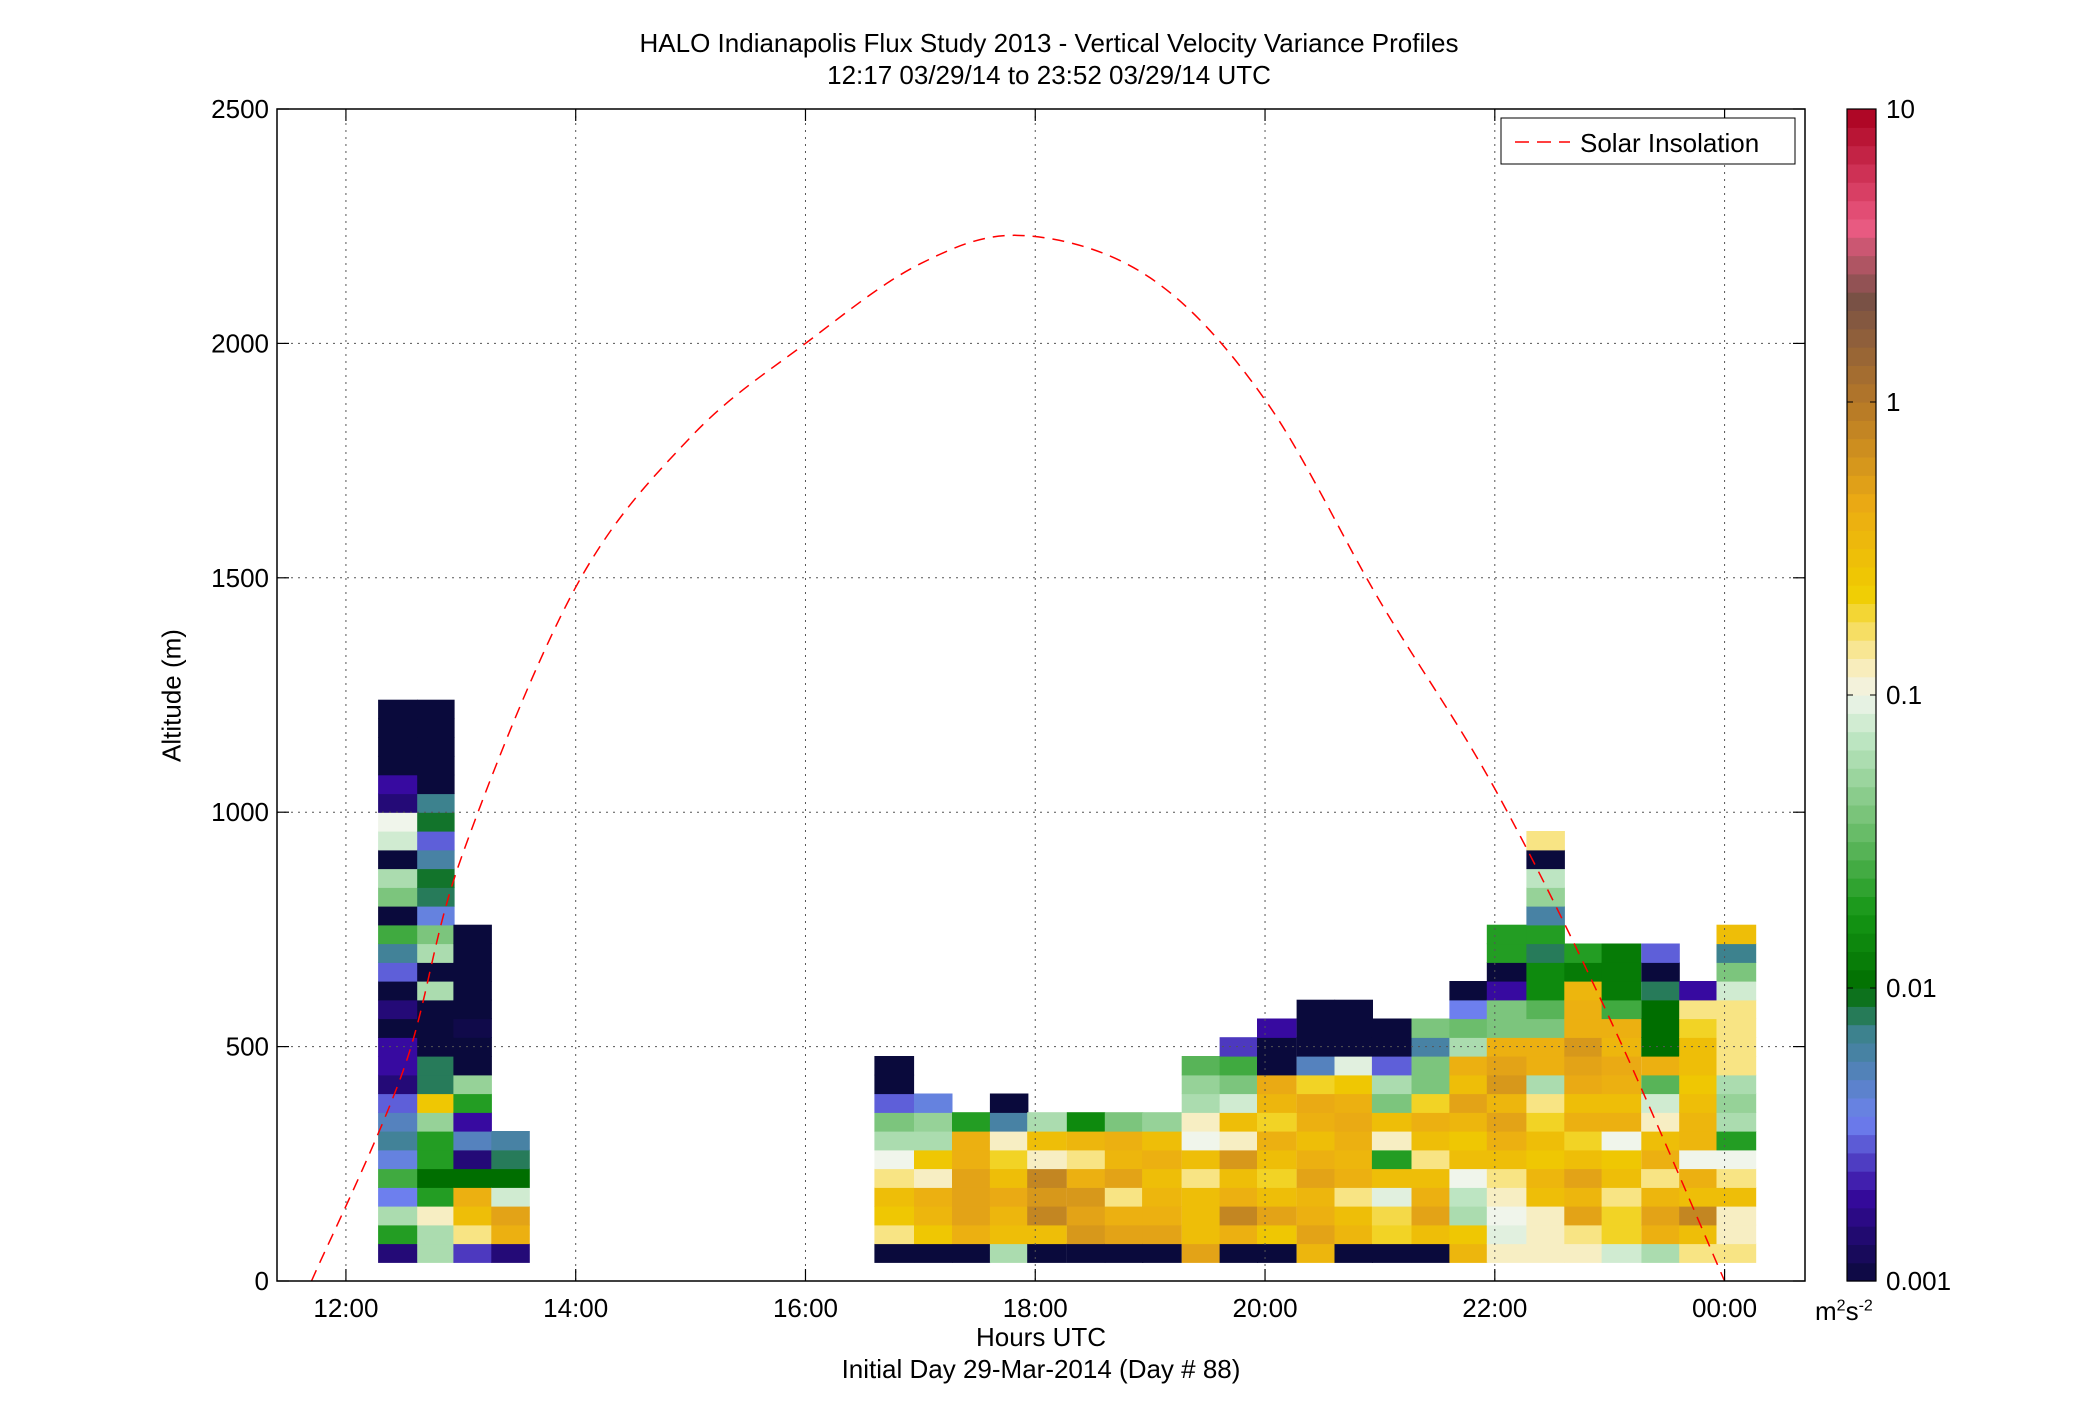  I want to click on x-axis-label: Hours UTC, so click(1040, 1337).